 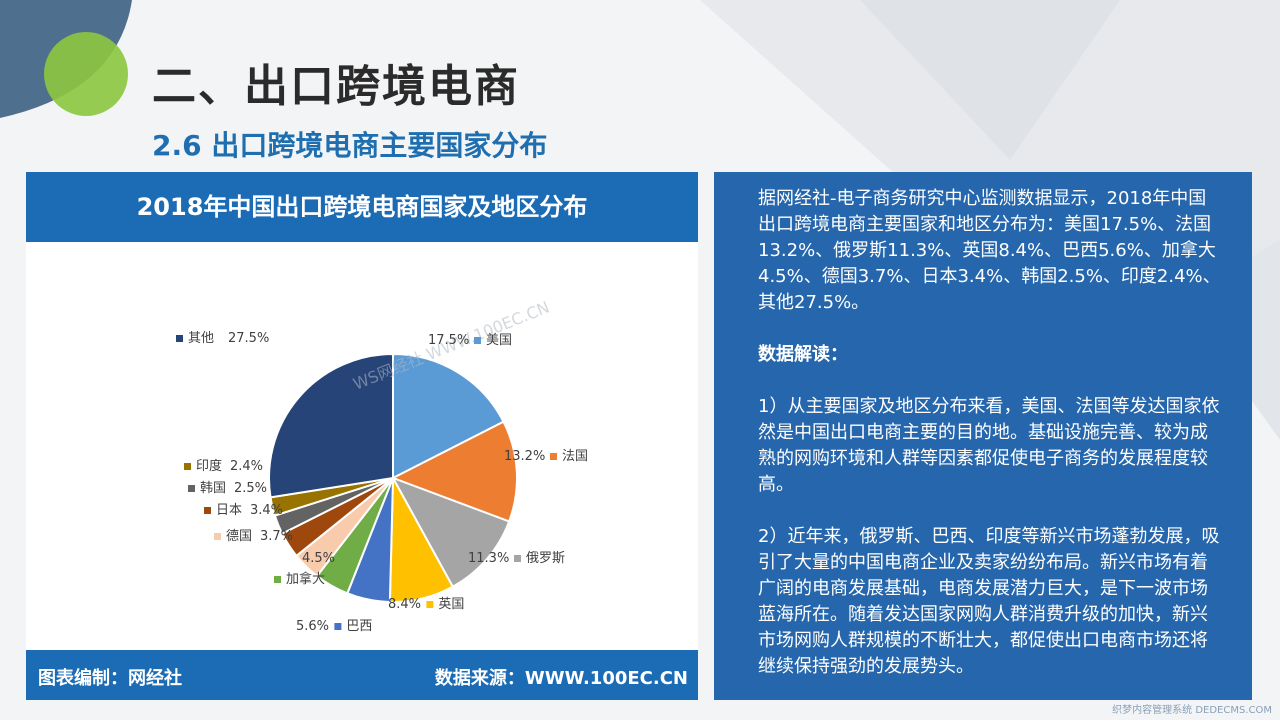 What do you see at coordinates (201, 338) in the screenshot?
I see `pie-category-label: 其他` at bounding box center [201, 338].